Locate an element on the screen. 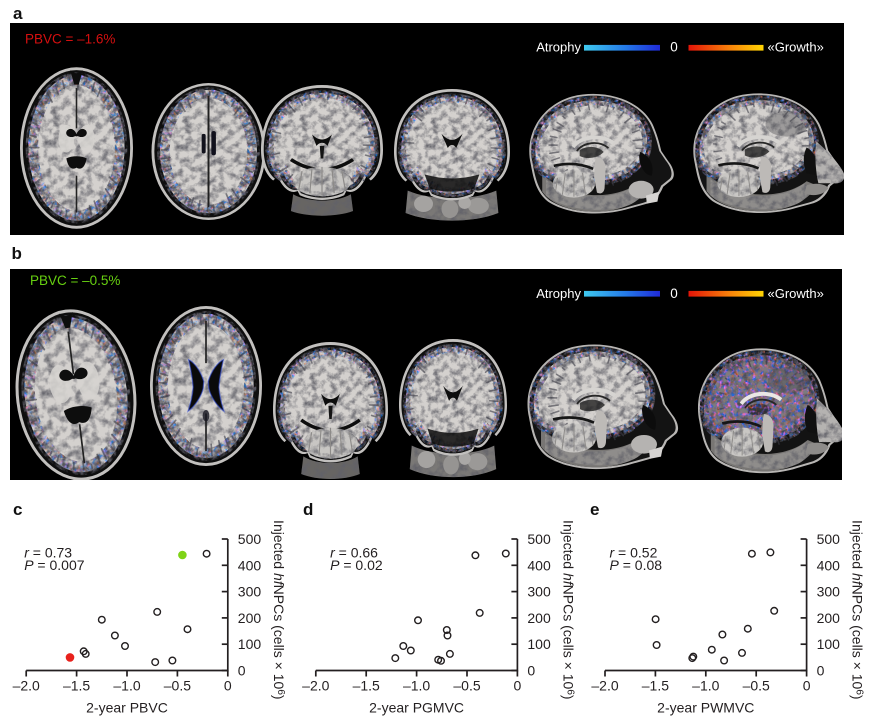 This screenshot has height=725, width=875. svg-text: 2-year PBVC is located at coordinates (127, 708).